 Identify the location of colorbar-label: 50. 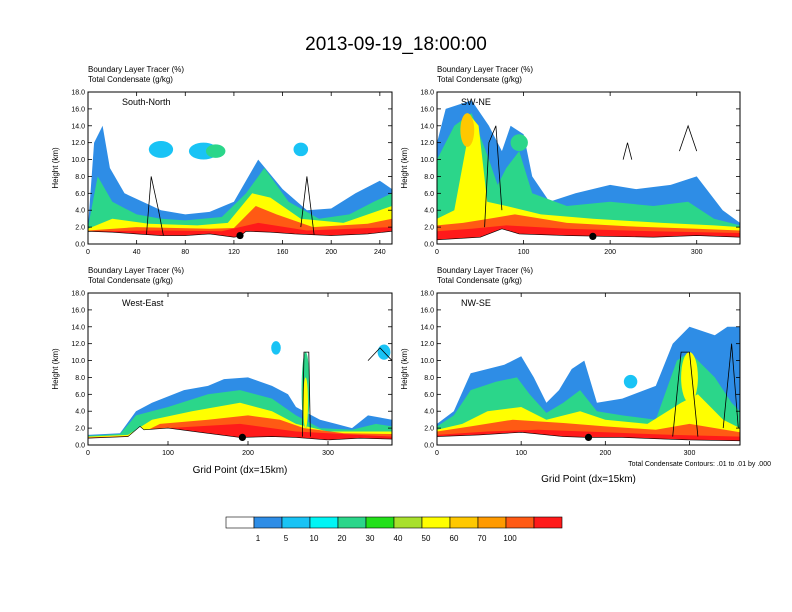
(426, 538).